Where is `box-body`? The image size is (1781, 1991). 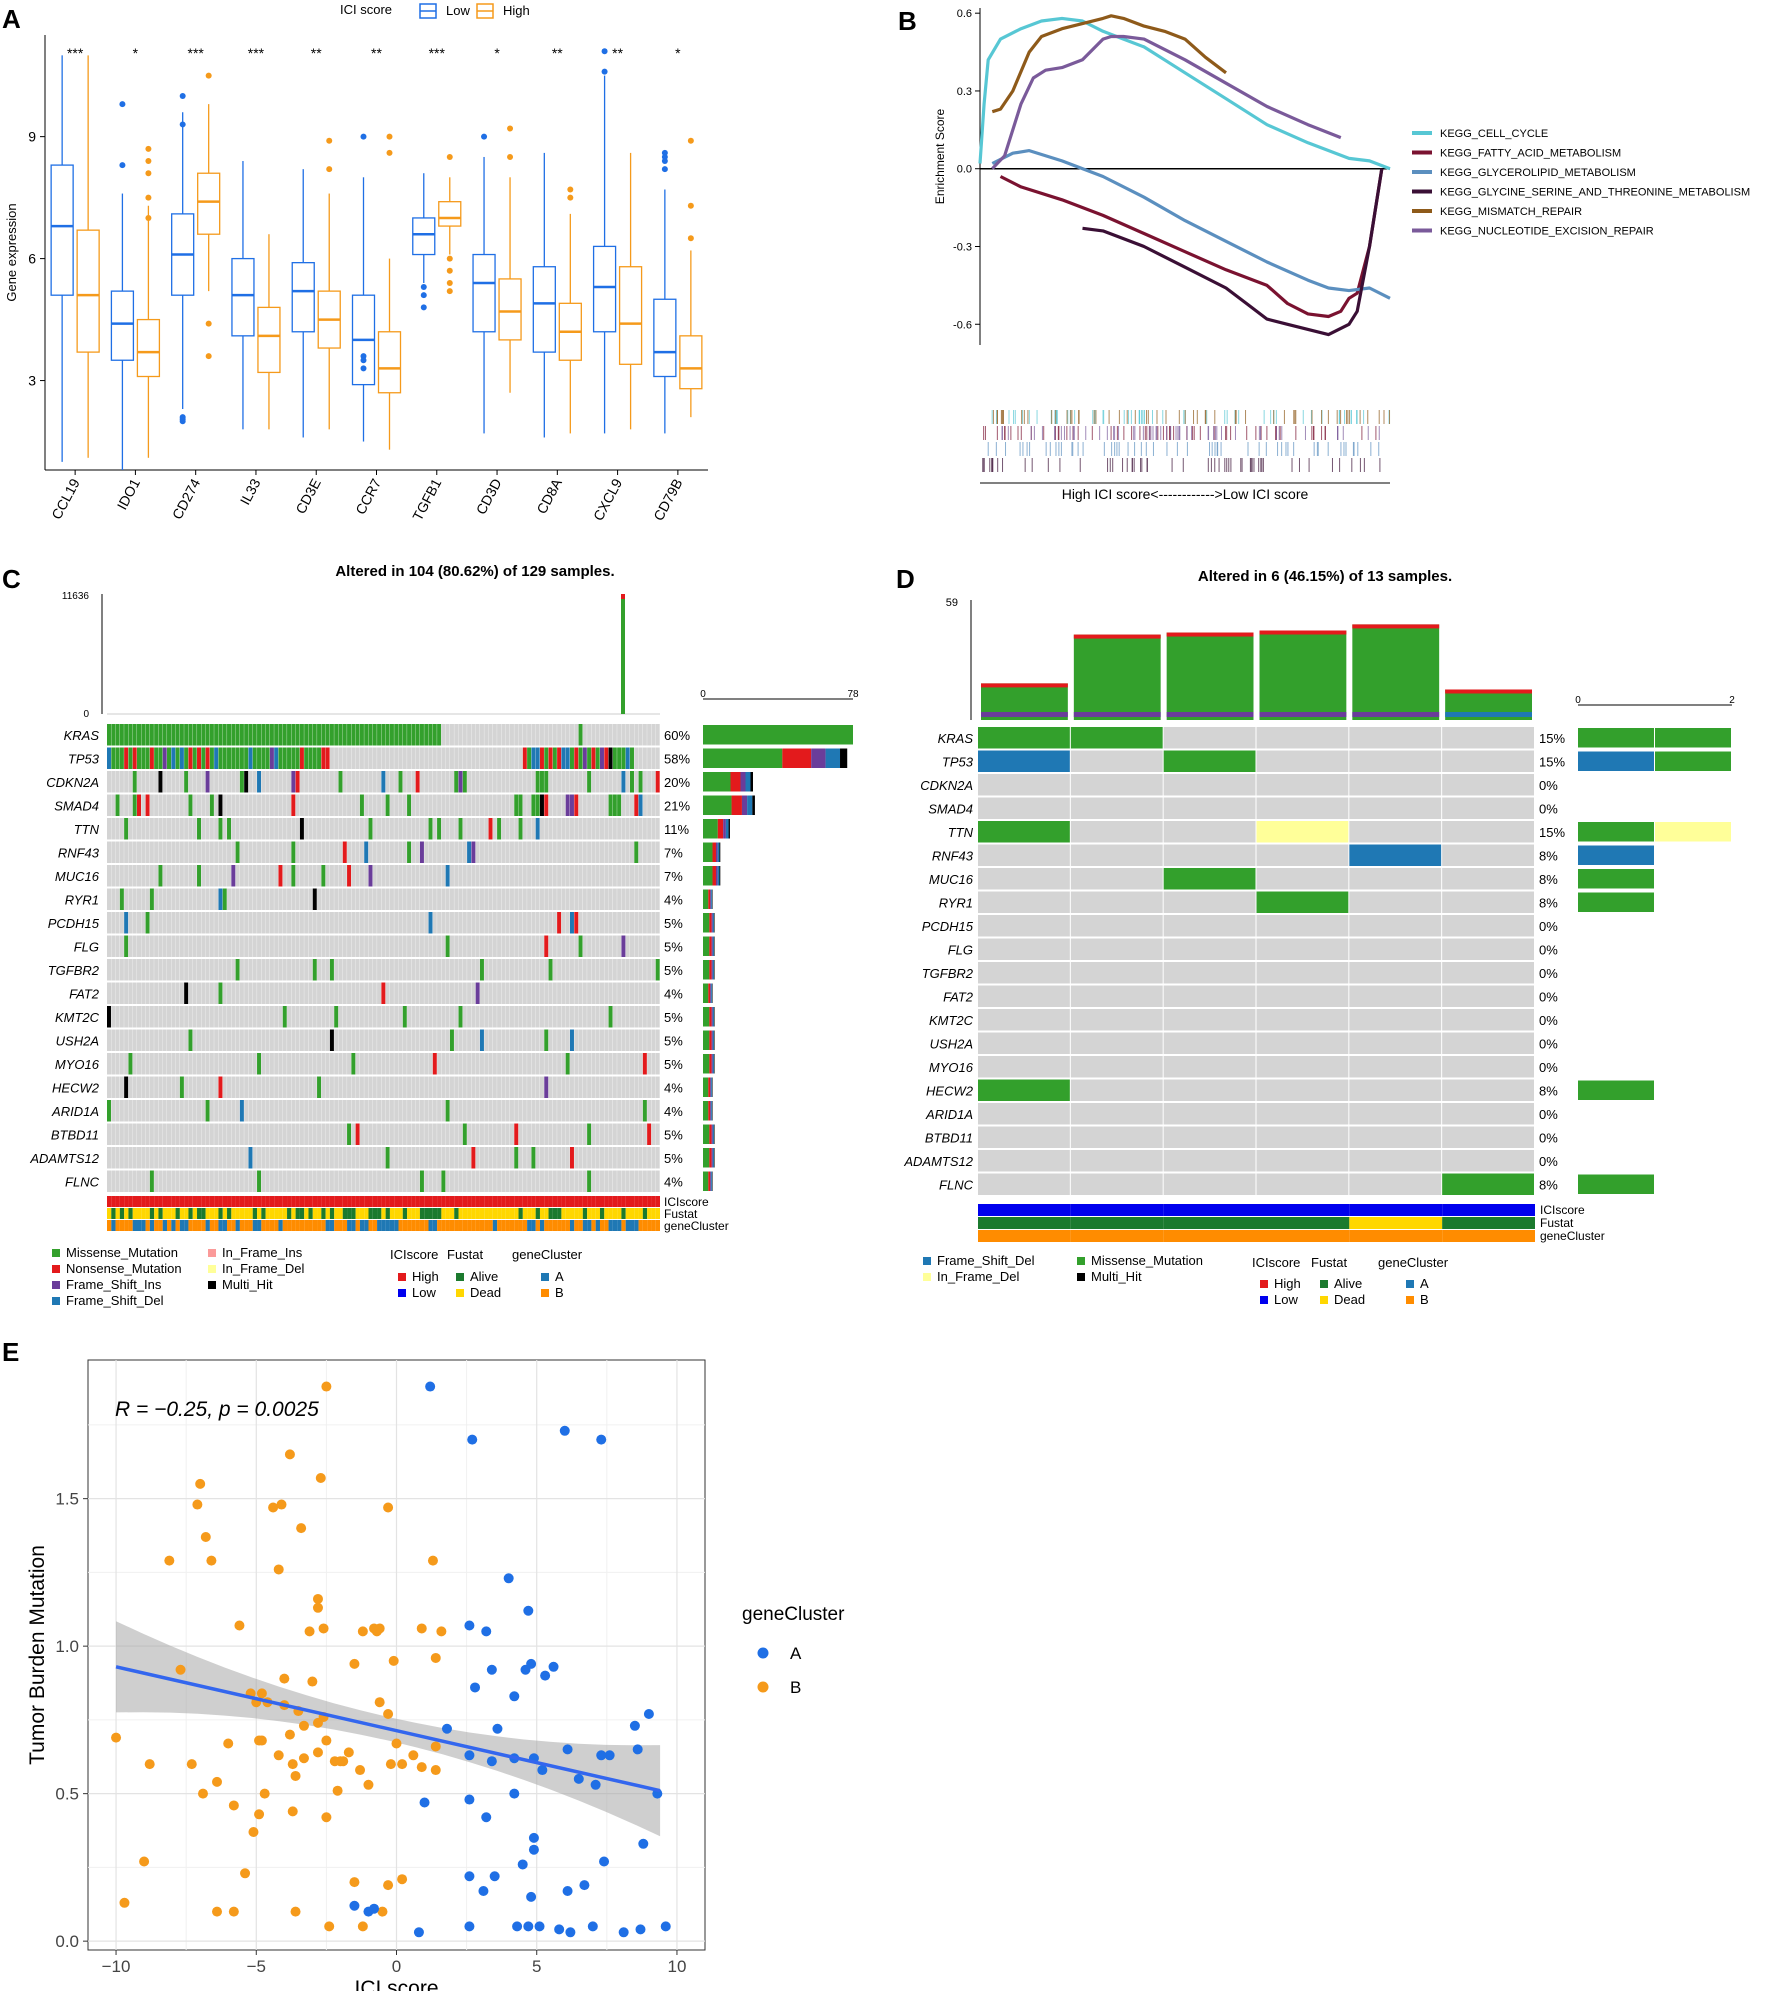 box-body is located at coordinates (510, 309).